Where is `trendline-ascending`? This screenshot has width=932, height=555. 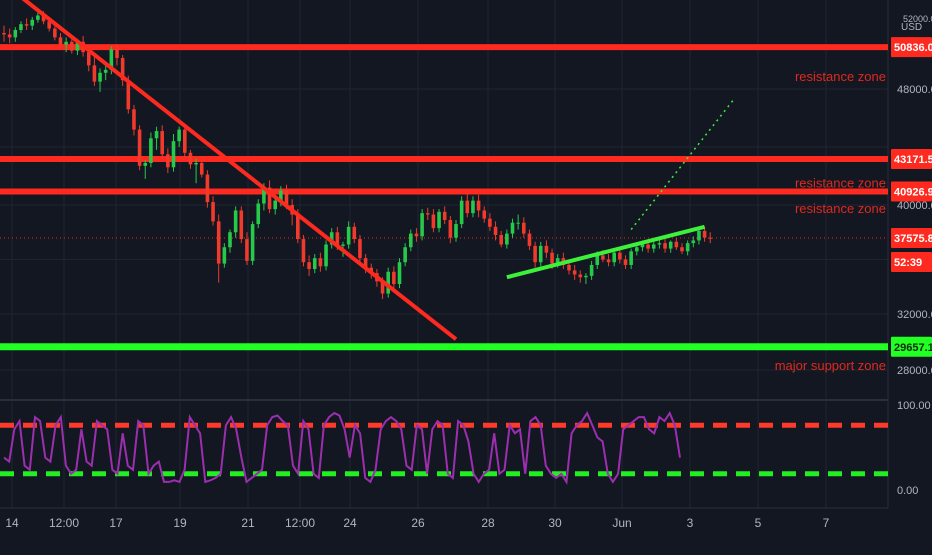 trendline-ascending is located at coordinates (606, 252).